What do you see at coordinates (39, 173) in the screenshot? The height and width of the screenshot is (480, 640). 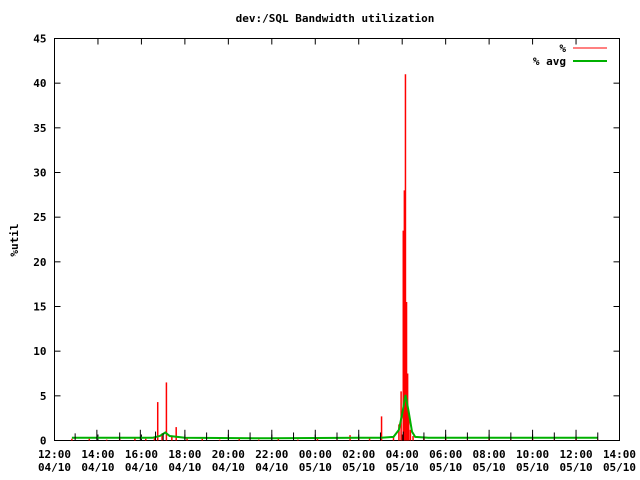 I see `y-tick-label-6: 30` at bounding box center [39, 173].